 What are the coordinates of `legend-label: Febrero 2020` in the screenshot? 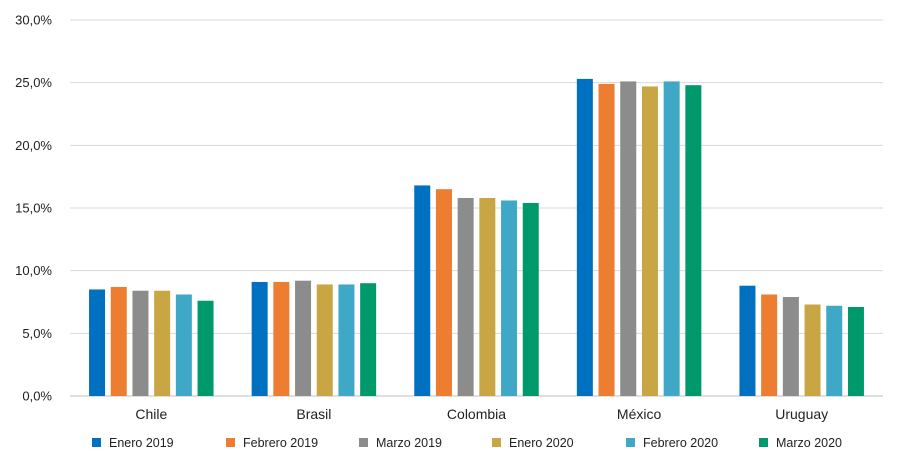 It's located at (680, 443).